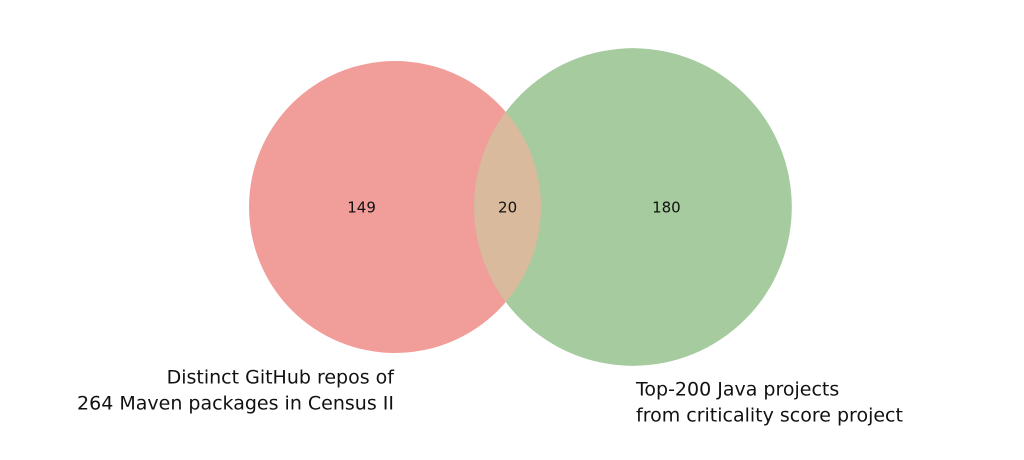  I want to click on set-label: from criticality score project, so click(769, 416).